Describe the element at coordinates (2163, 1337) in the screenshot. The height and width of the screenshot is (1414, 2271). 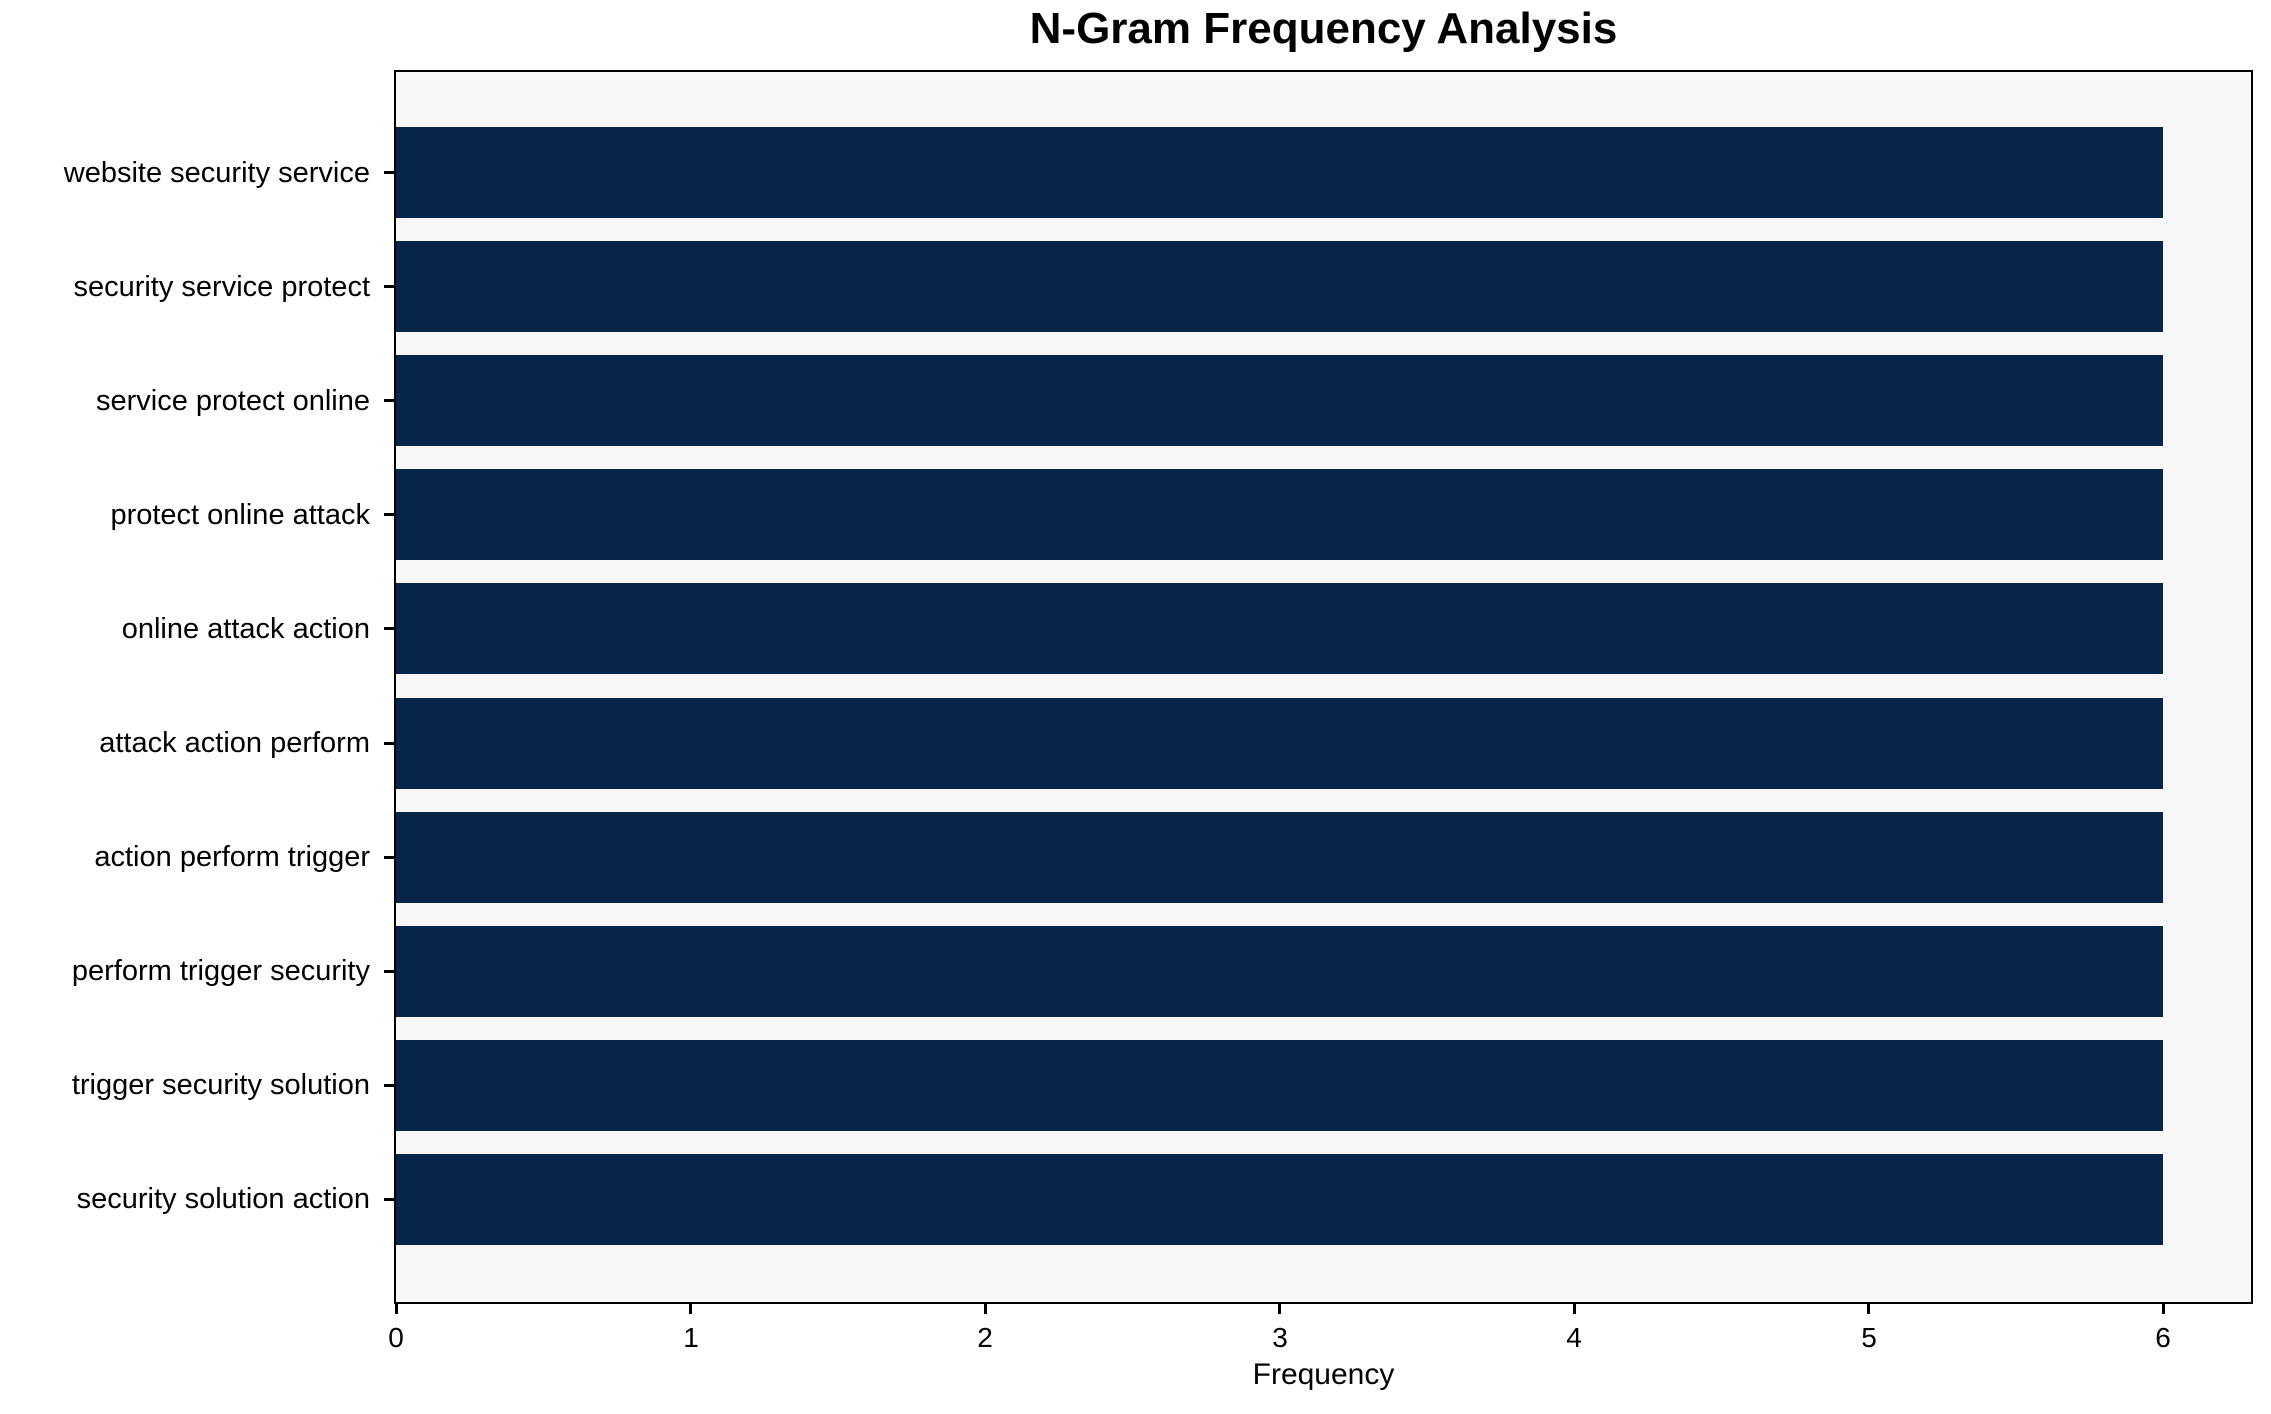
I see `x-tick-label: 6` at that location.